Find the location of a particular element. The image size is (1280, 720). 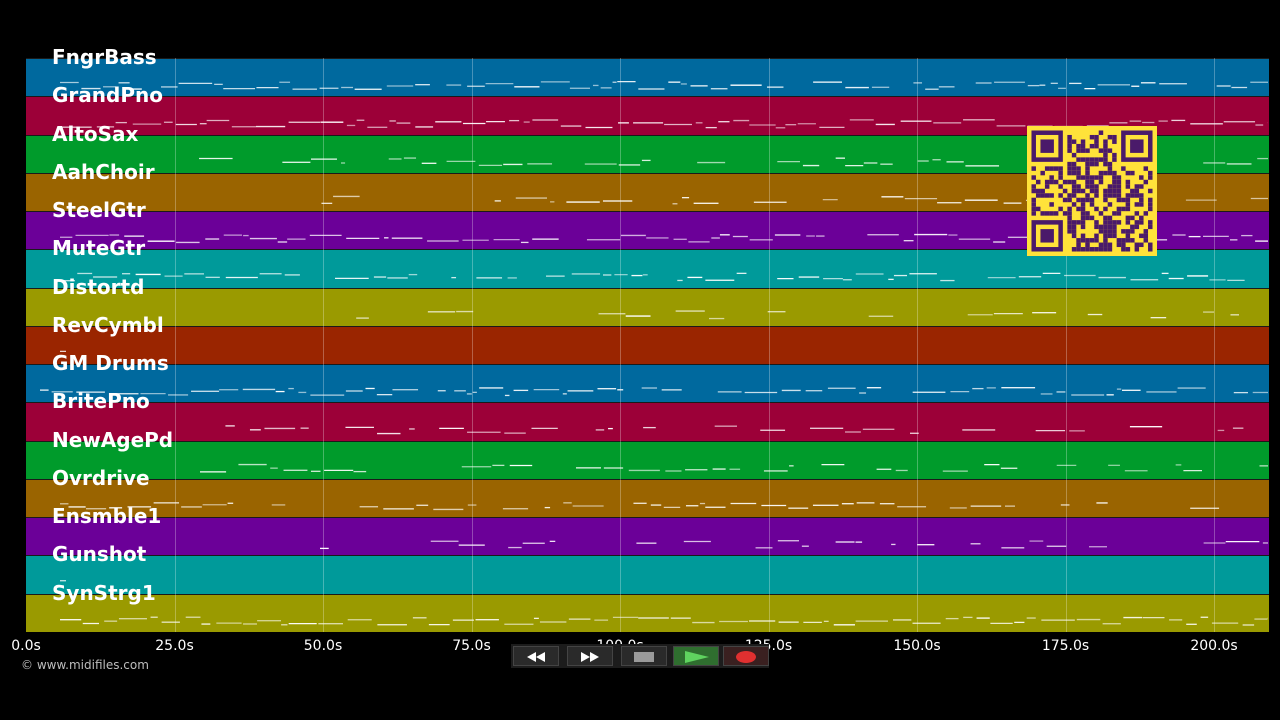

copyright-text: © www.midifiles.com is located at coordinates (85, 665).